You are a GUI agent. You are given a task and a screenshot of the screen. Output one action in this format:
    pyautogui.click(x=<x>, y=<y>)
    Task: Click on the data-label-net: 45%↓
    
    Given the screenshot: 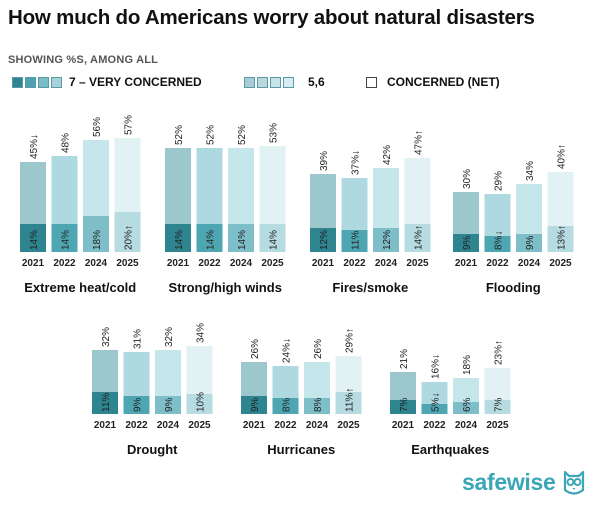 What is the action you would take?
    pyautogui.click(x=34, y=146)
    